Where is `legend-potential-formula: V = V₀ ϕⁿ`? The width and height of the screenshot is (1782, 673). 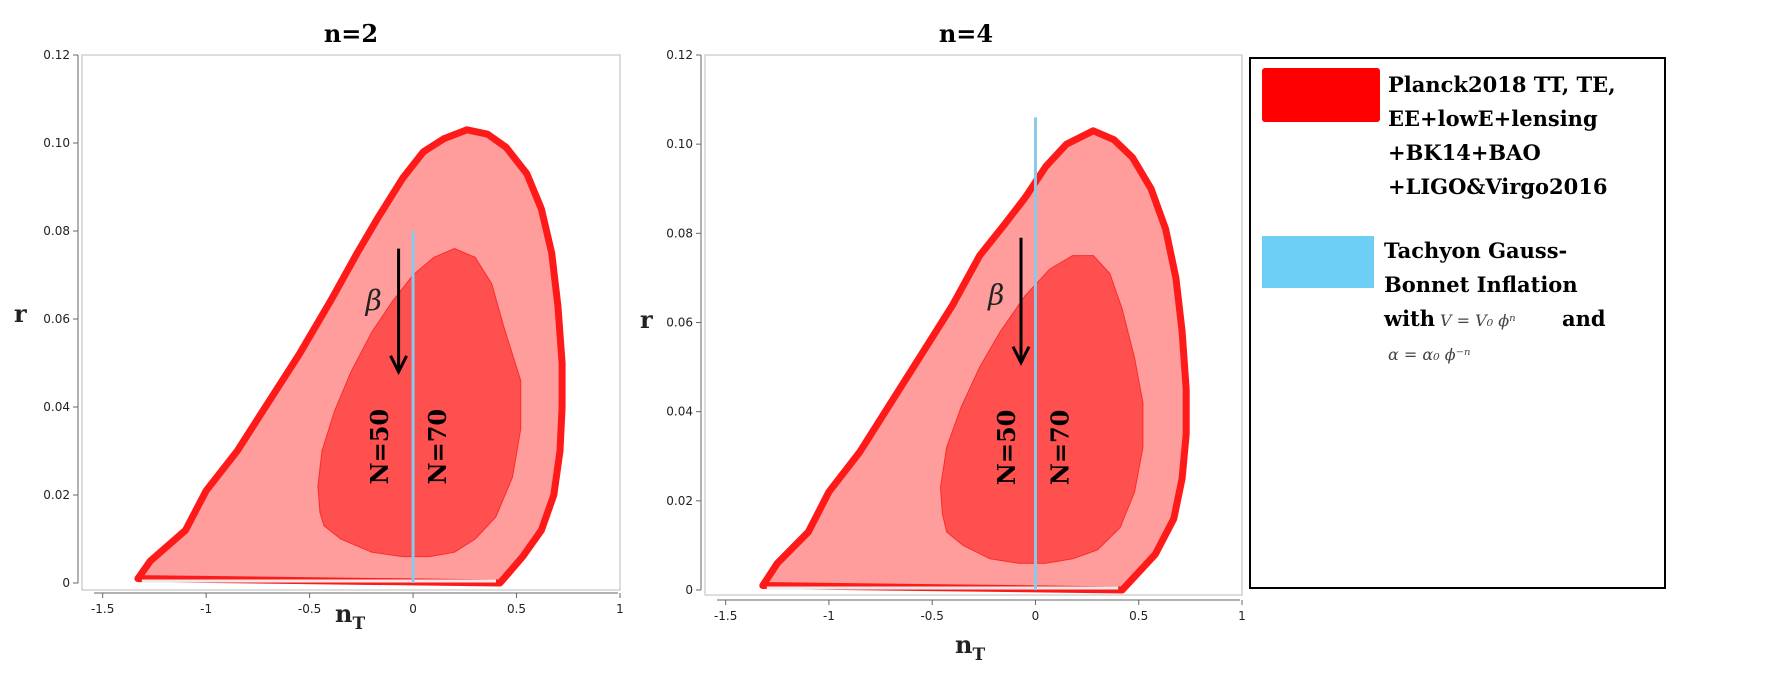
legend-potential-formula: V = V₀ ϕⁿ is located at coordinates (1478, 320).